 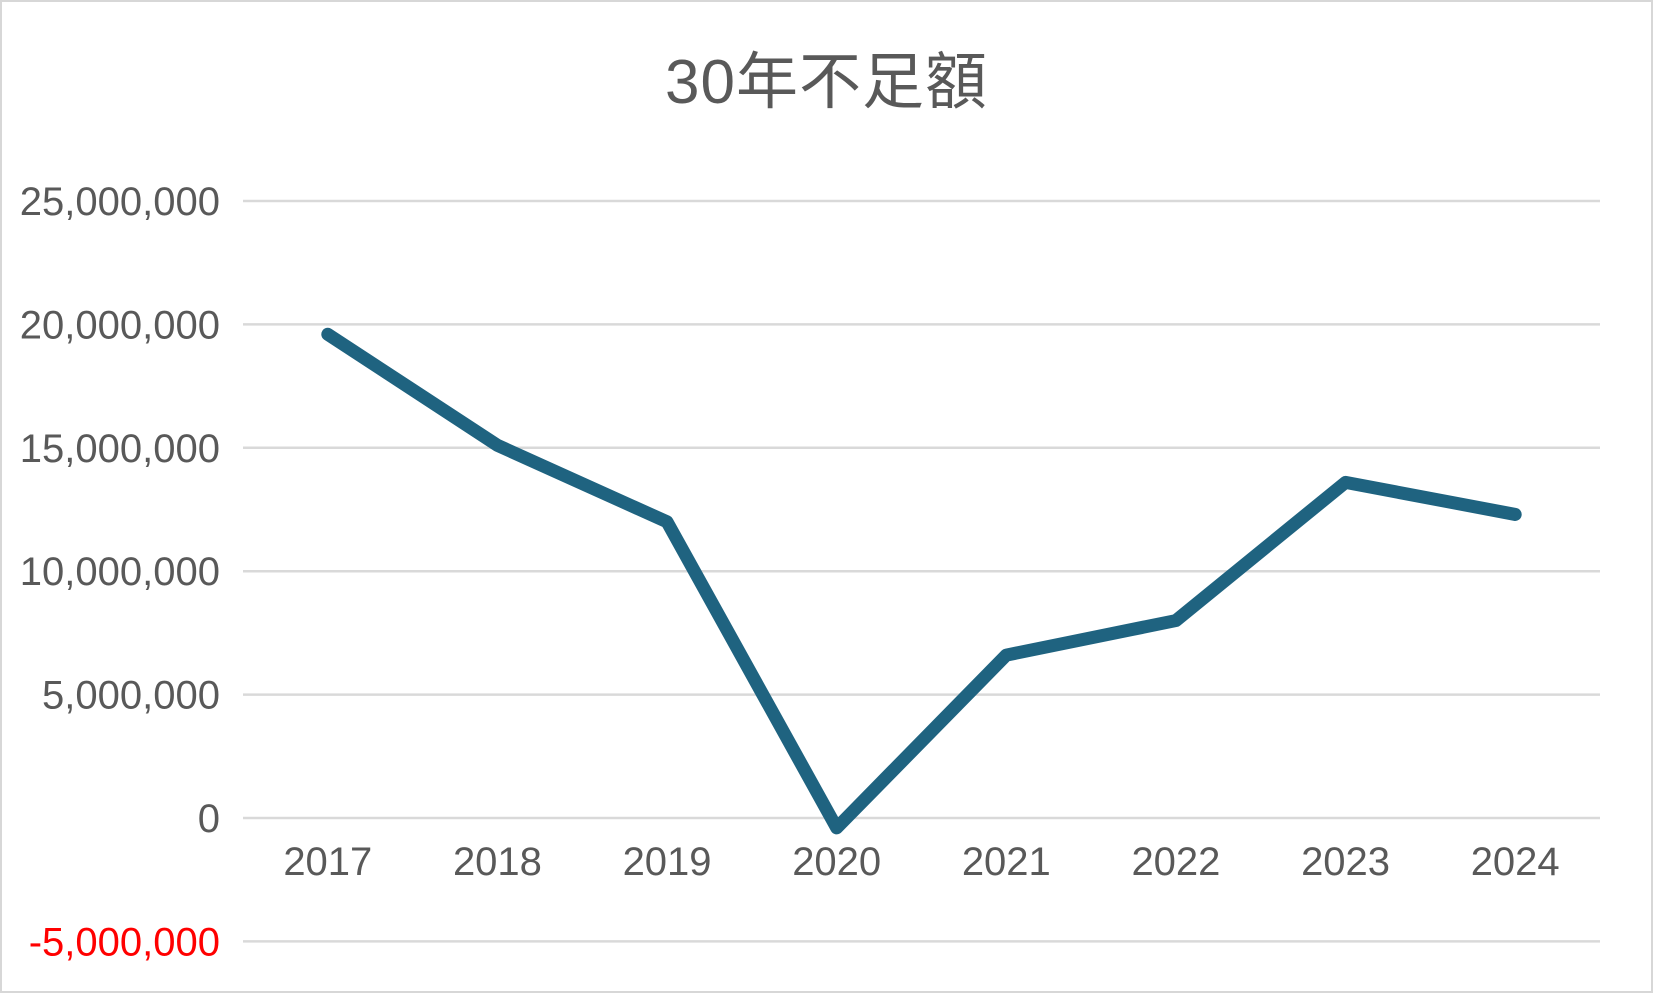 What do you see at coordinates (667, 862) in the screenshot?
I see `x-tick-label: 2019` at bounding box center [667, 862].